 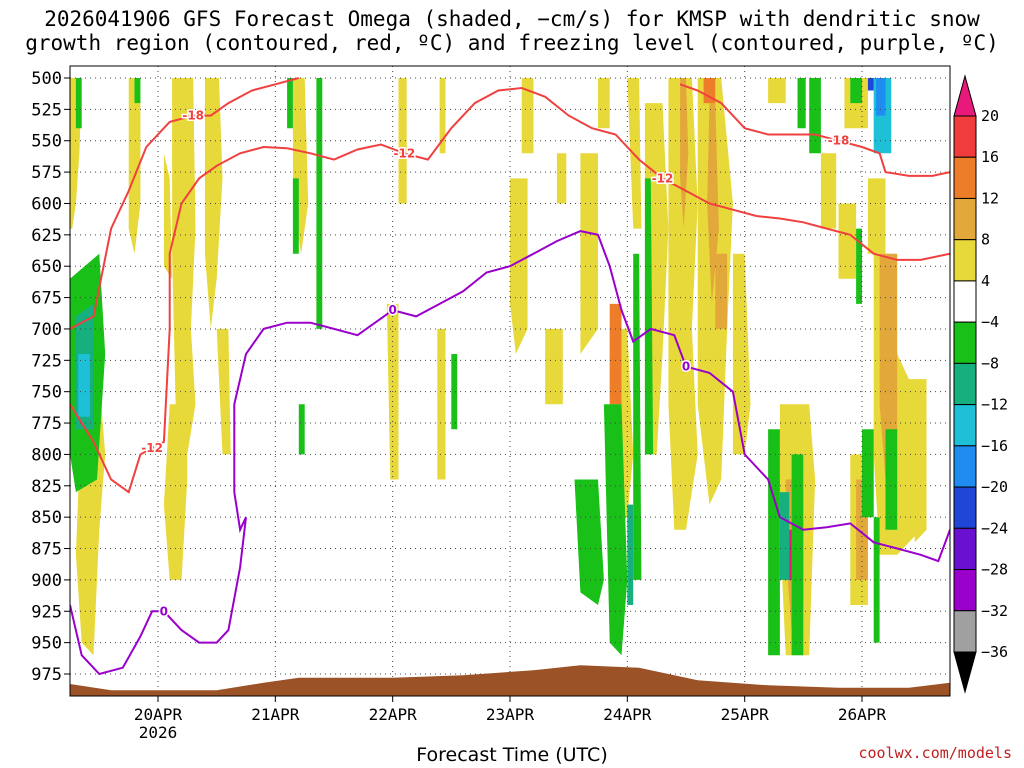 What do you see at coordinates (46, 110) in the screenshot?
I see `y-tick-label: 525` at bounding box center [46, 110].